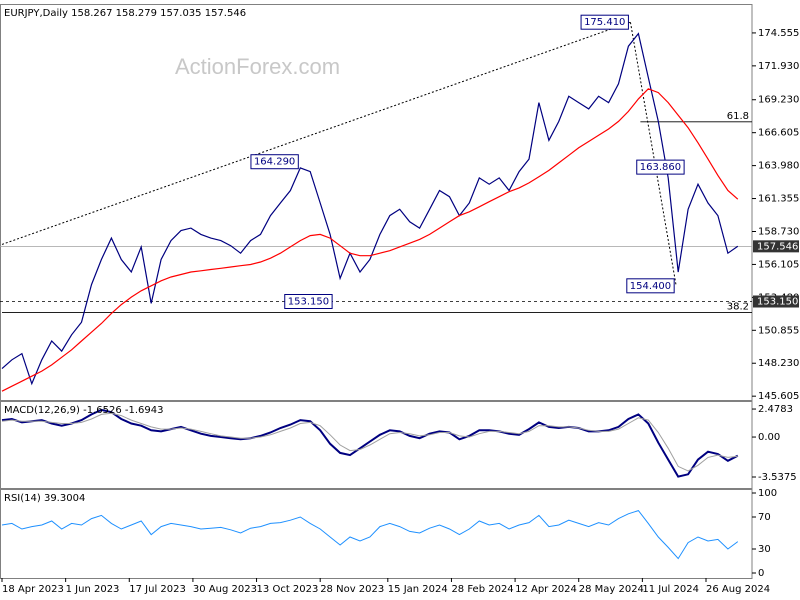  I want to click on x-tick-label: 11 Jul 2024, so click(670, 589).